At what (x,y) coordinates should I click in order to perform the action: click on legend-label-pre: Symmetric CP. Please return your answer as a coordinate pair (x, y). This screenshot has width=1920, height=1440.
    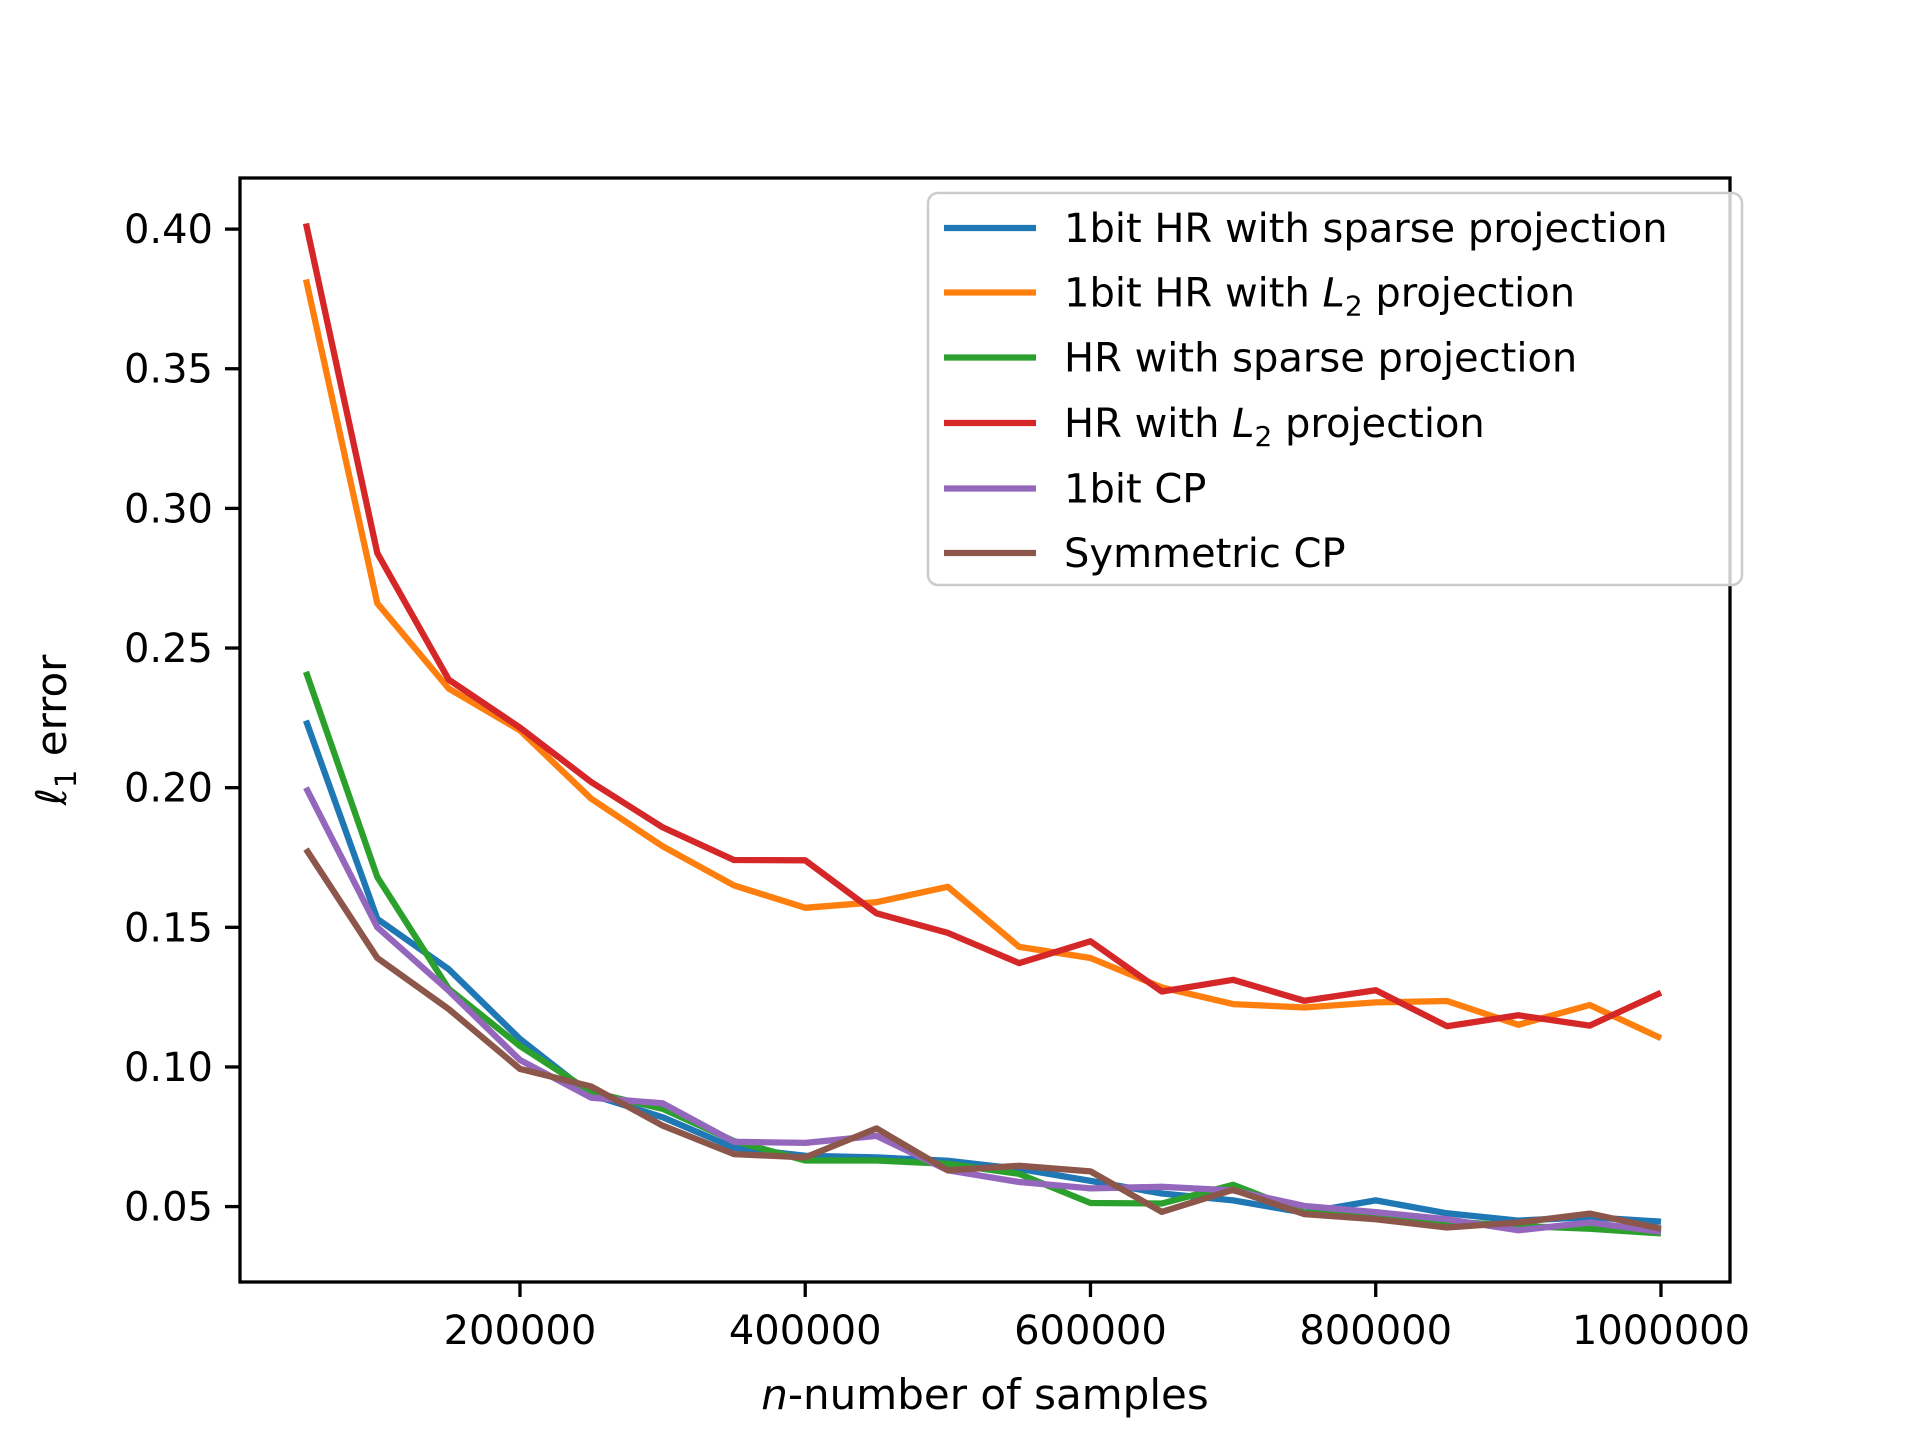
    Looking at the image, I should click on (1205, 554).